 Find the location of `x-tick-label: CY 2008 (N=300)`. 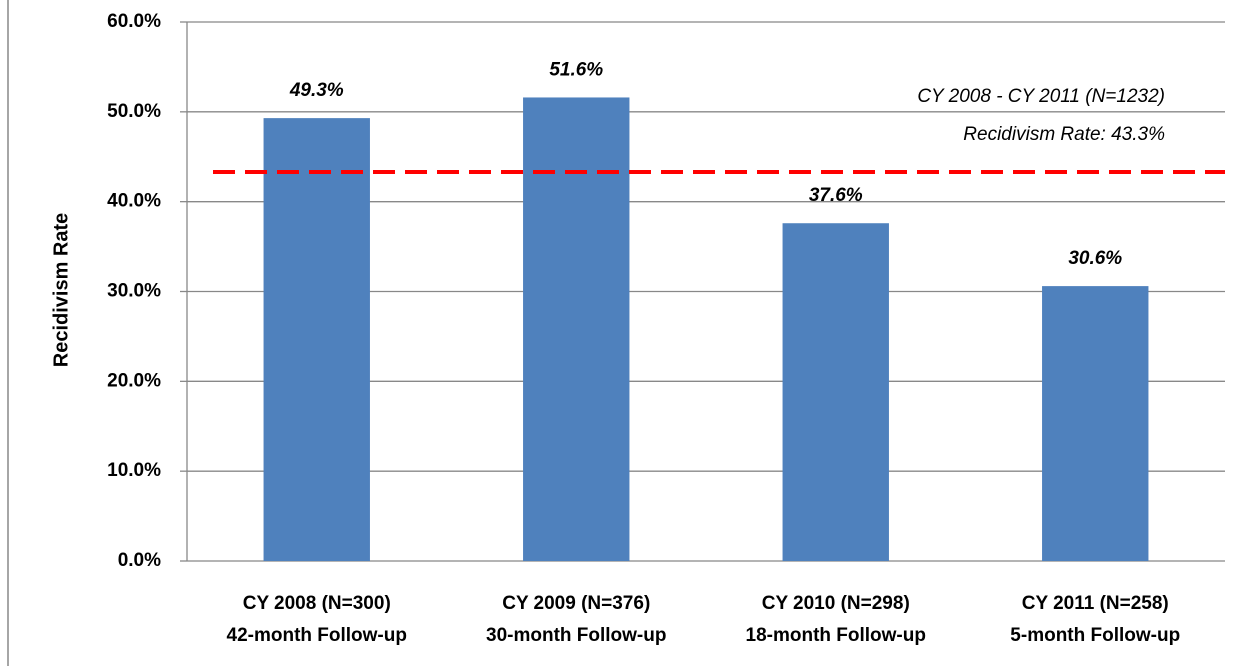

x-tick-label: CY 2008 (N=300) is located at coordinates (317, 603).